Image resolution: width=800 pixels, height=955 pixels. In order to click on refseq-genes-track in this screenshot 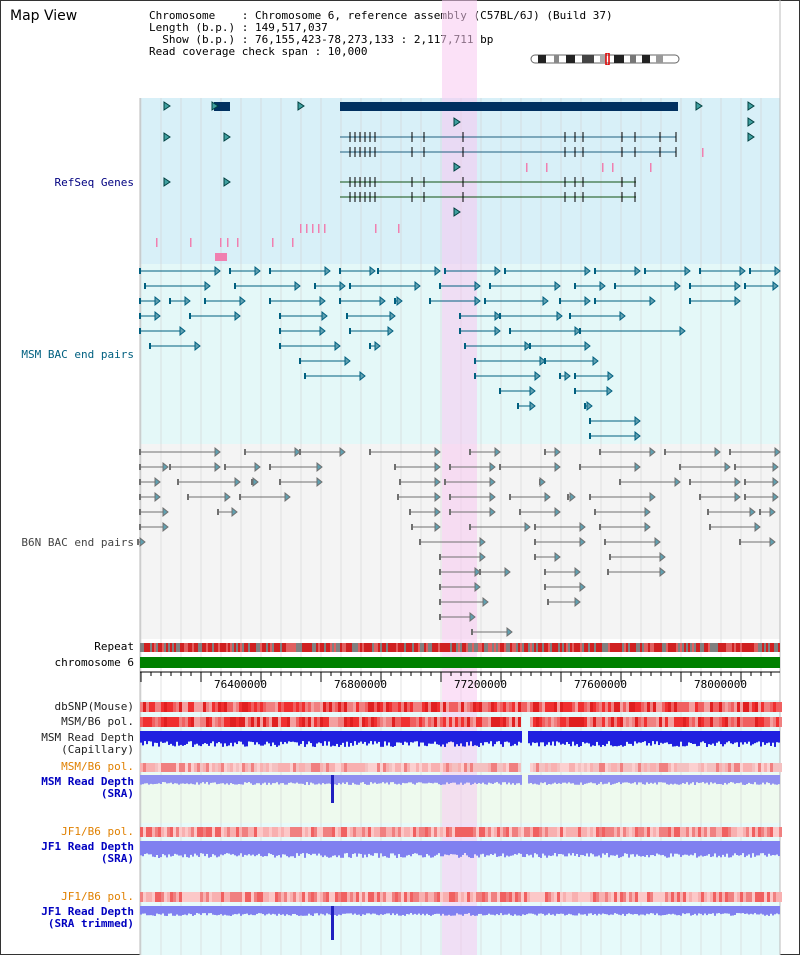, I will do `click(455, 181)`.